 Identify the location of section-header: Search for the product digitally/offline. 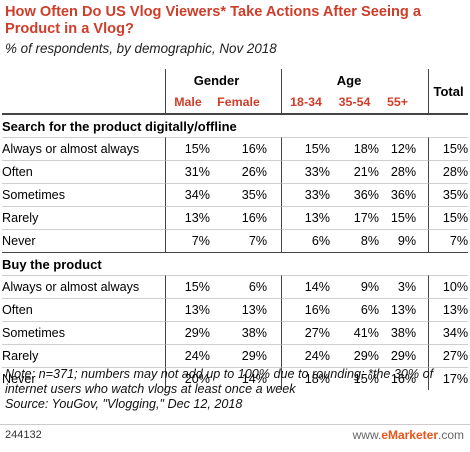
(235, 125).